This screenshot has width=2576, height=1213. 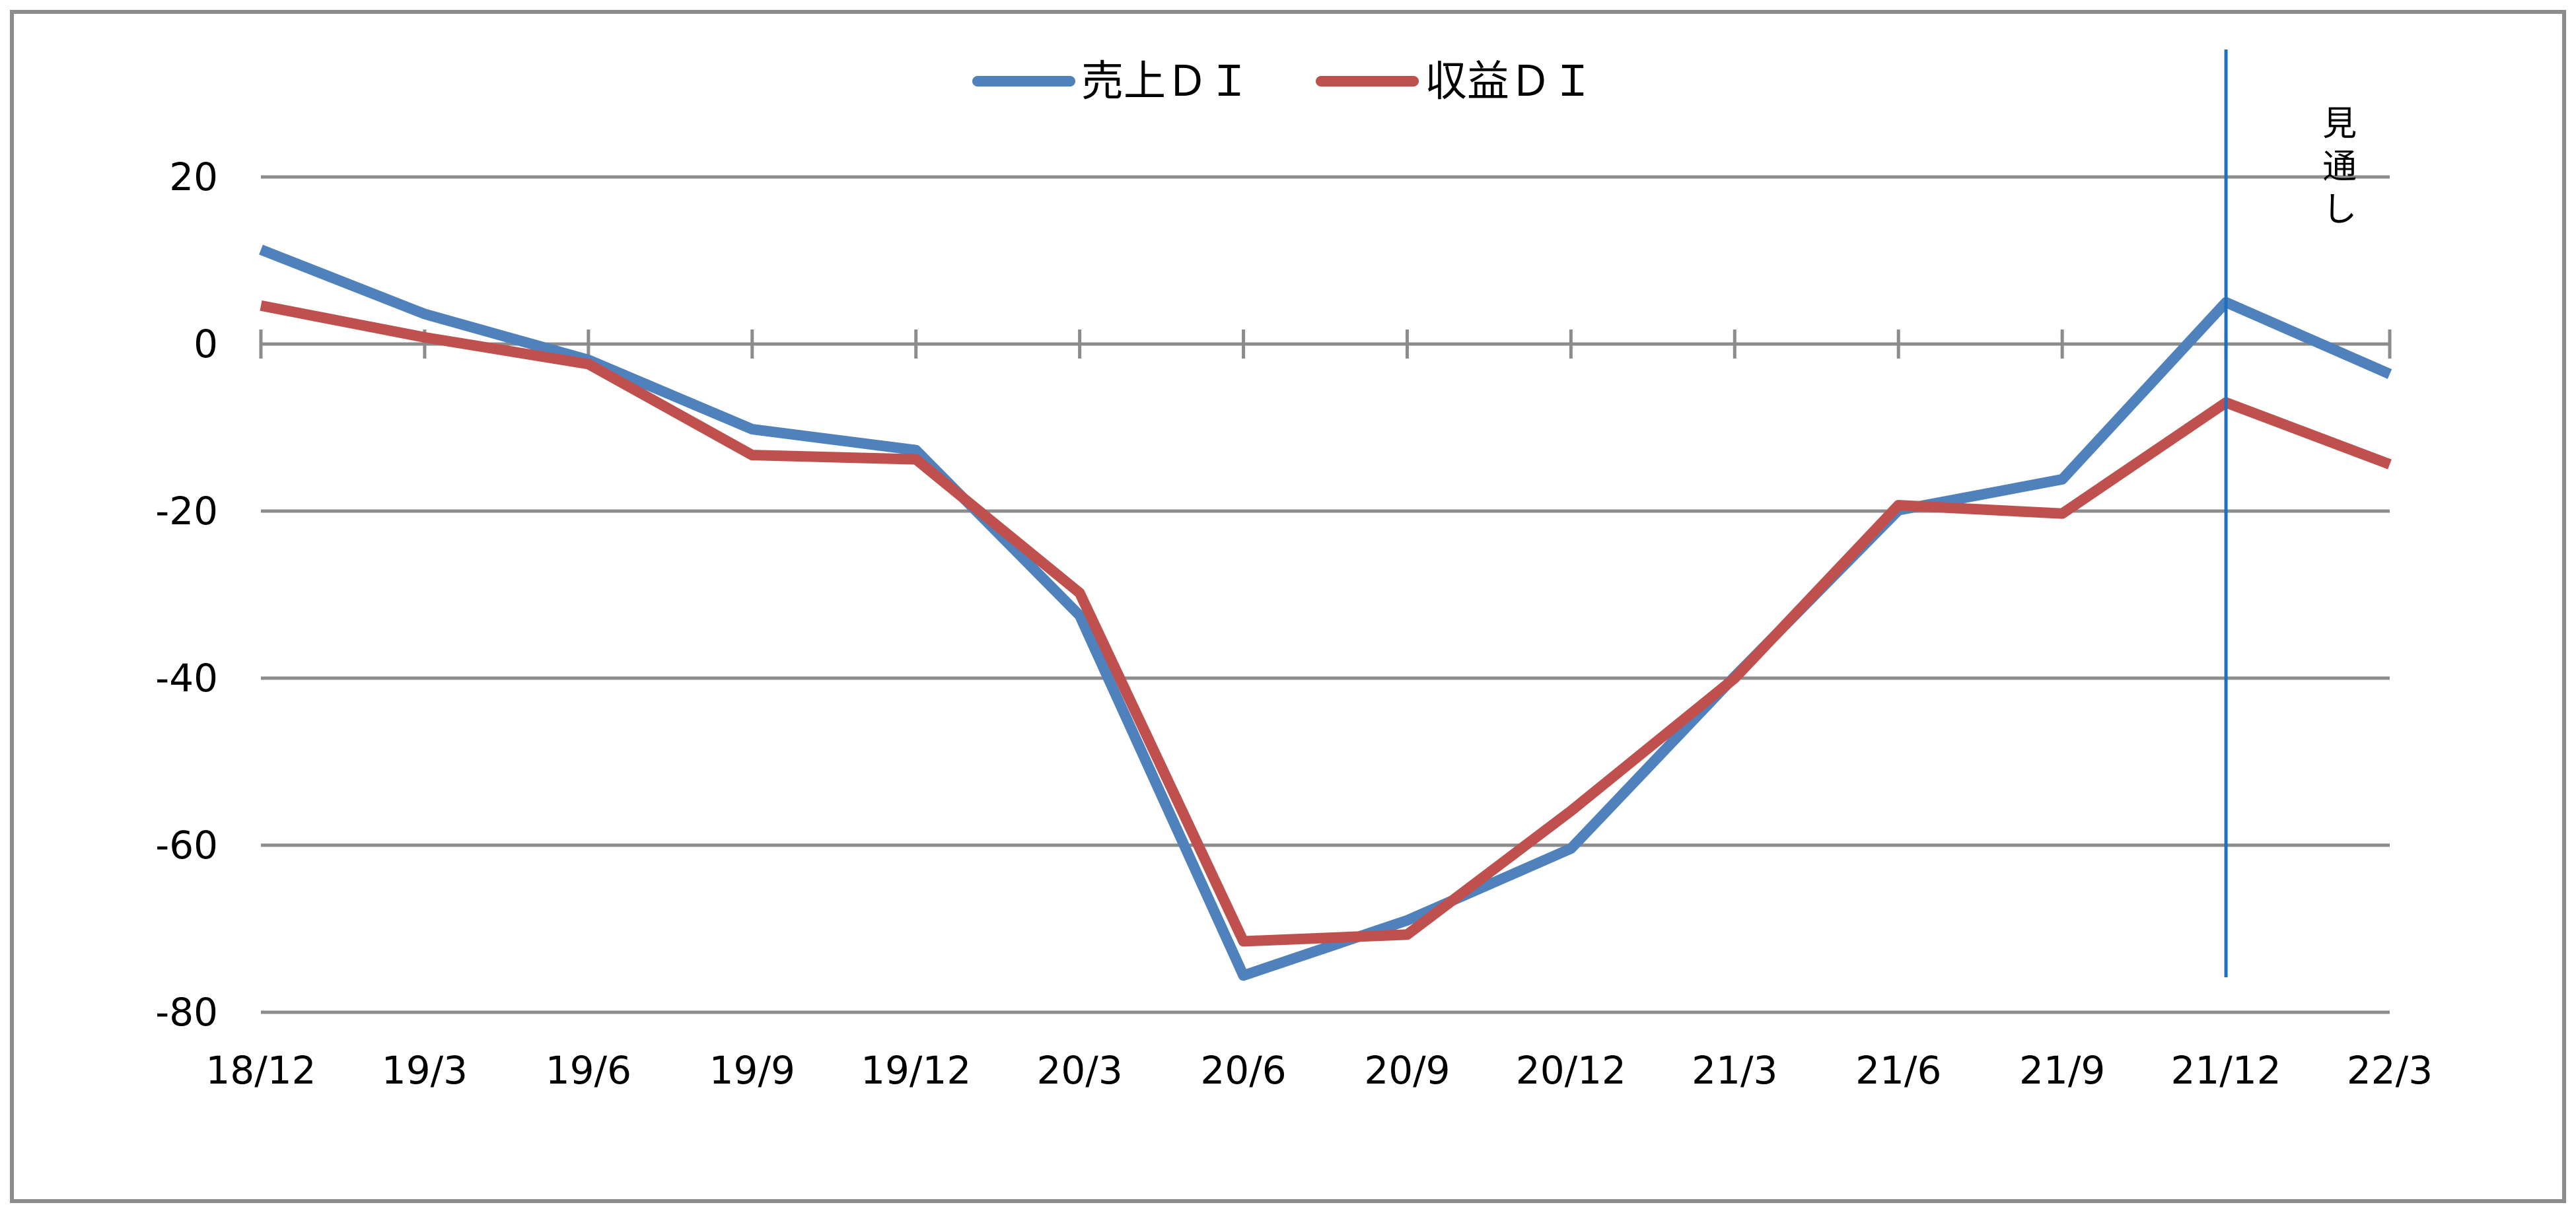 I want to click on y-tick-label: 20, so click(x=193, y=177).